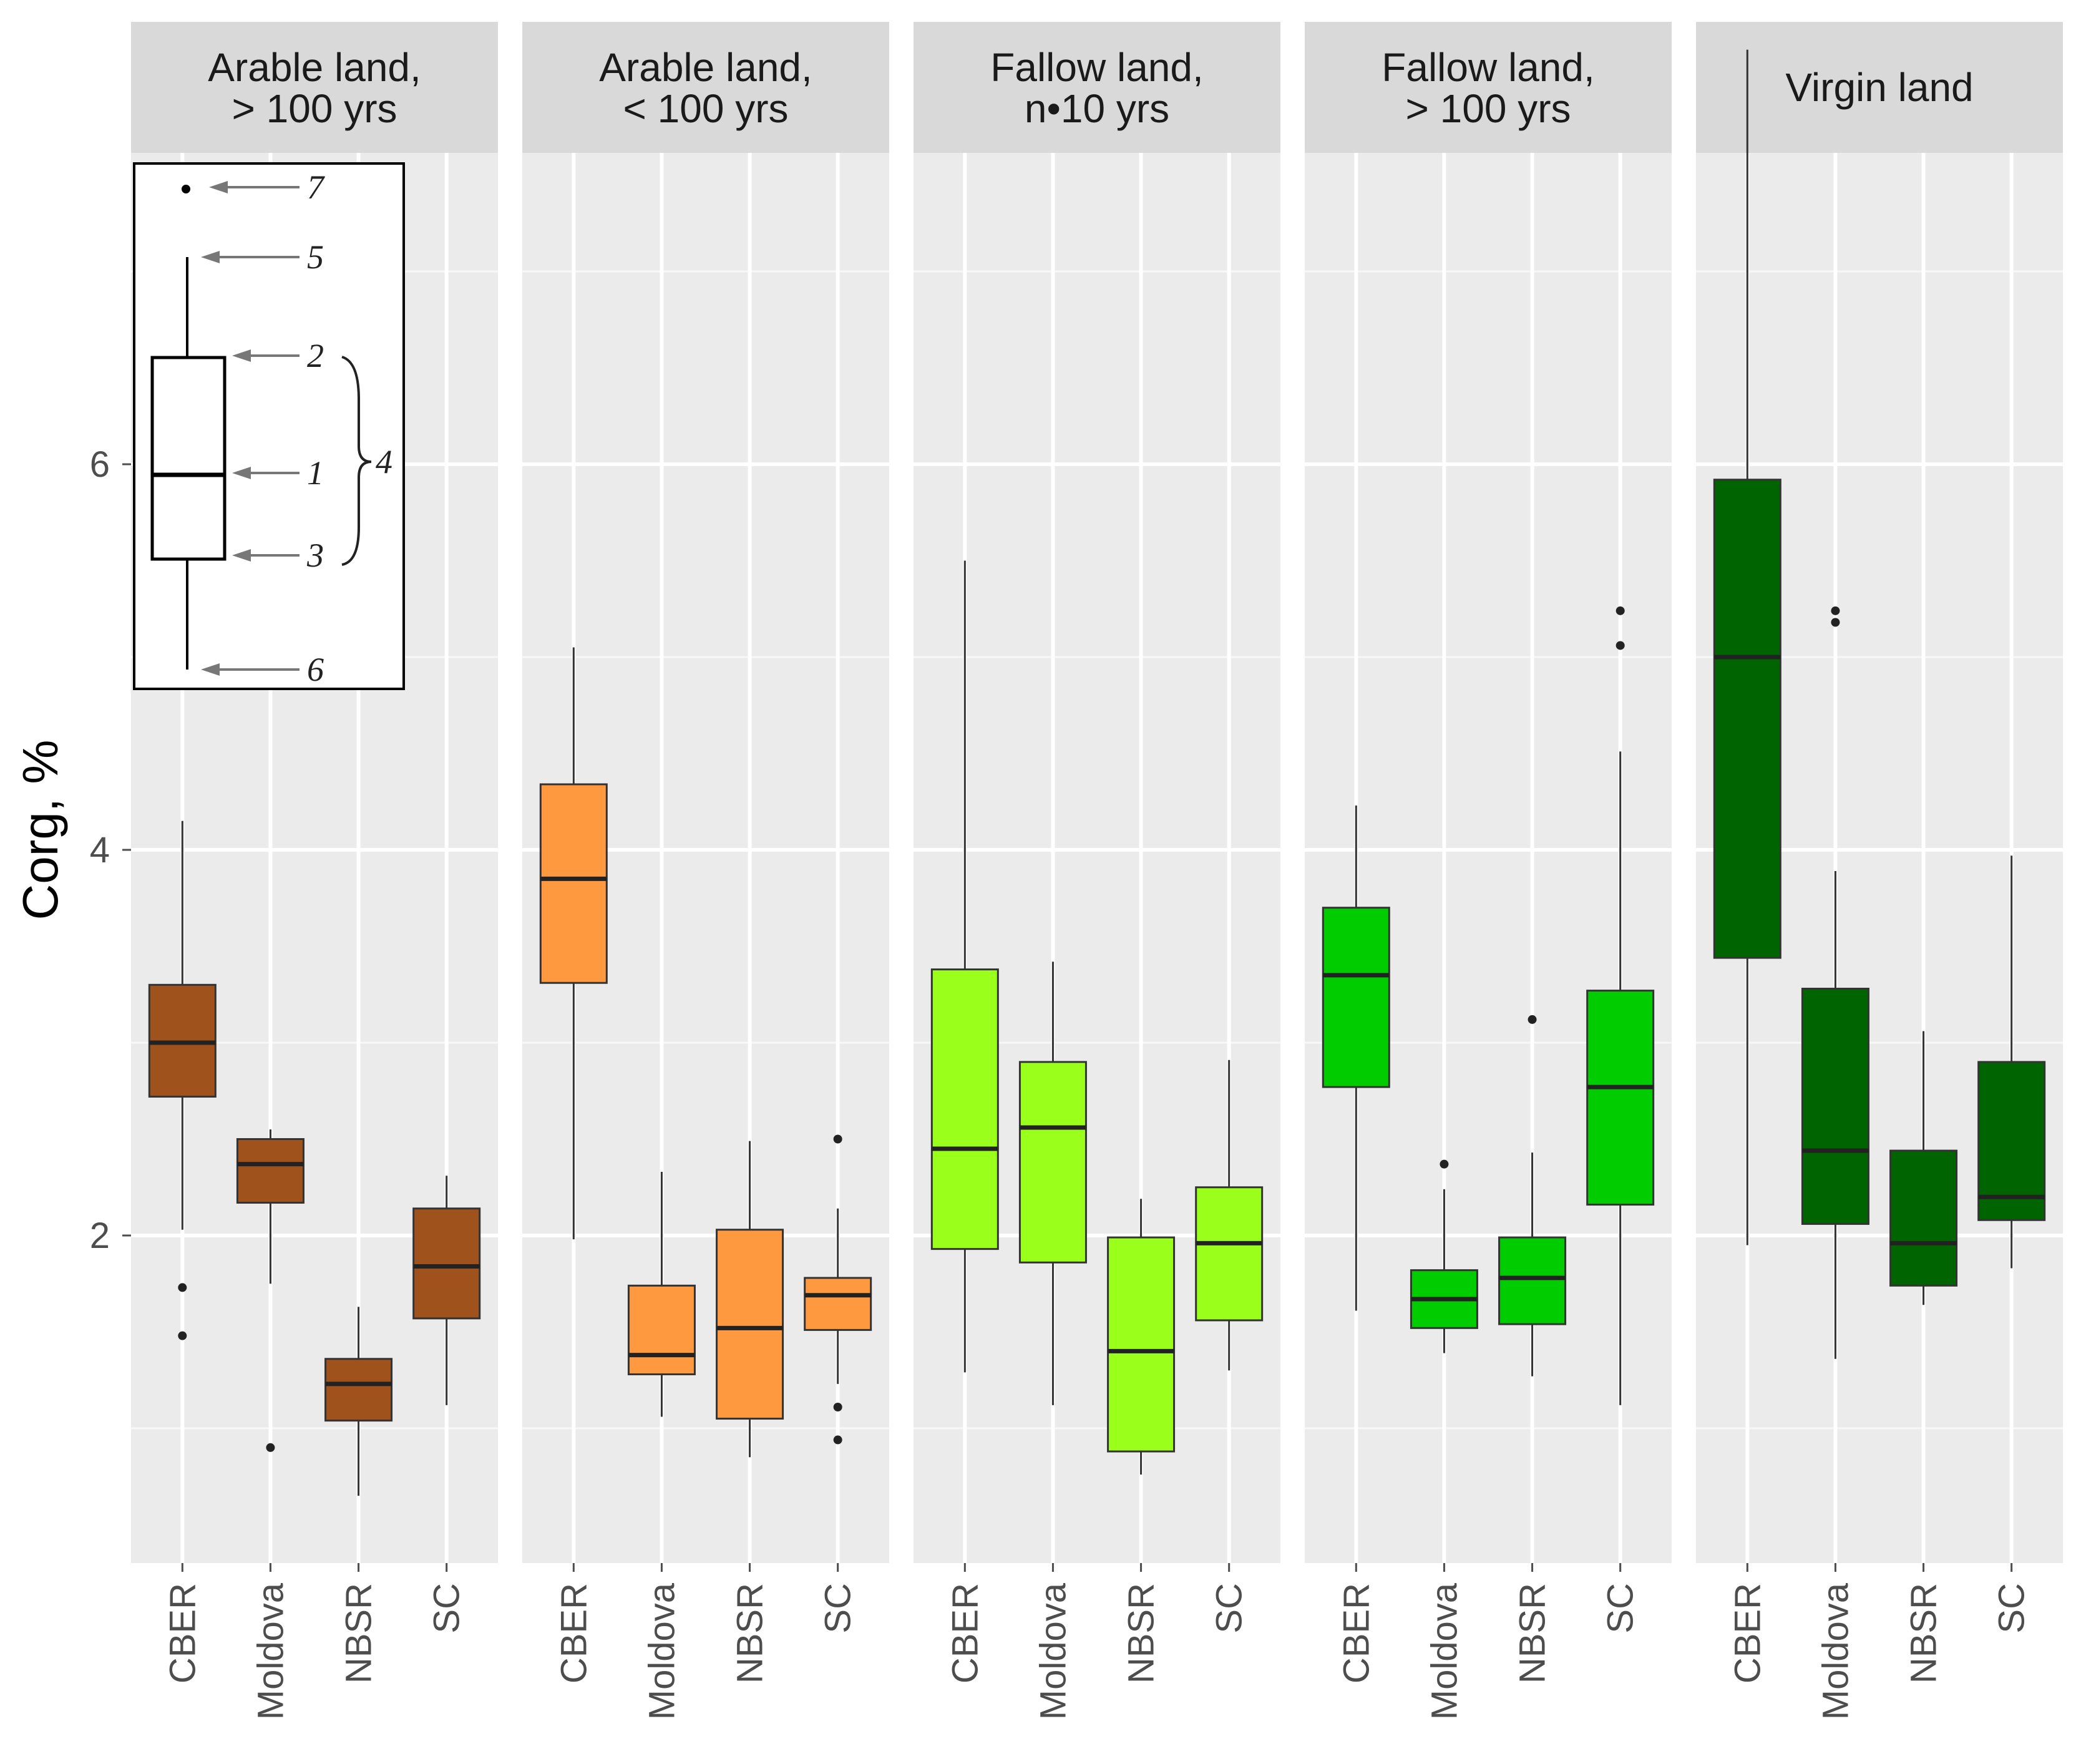 This screenshot has height=1764, width=2076. I want to click on strip-label: Fallow land, > 100 yrs, so click(1489, 88).